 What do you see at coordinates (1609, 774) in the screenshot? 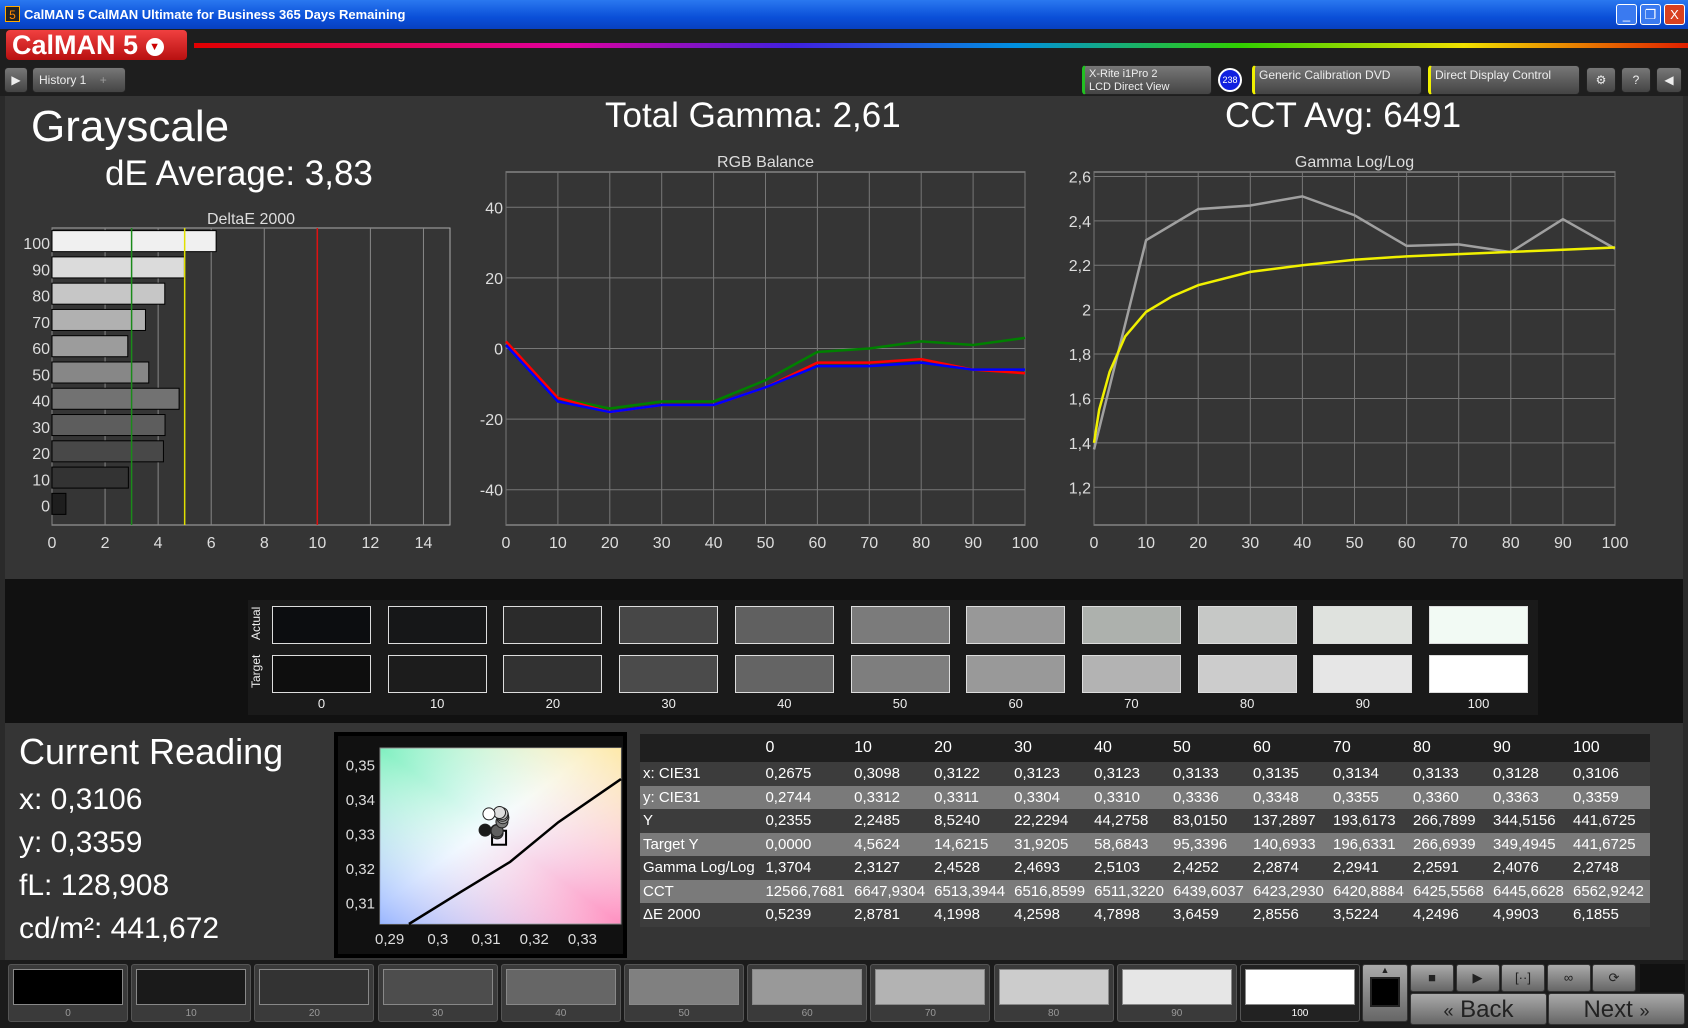
I see `table-cell: 0,3106` at bounding box center [1609, 774].